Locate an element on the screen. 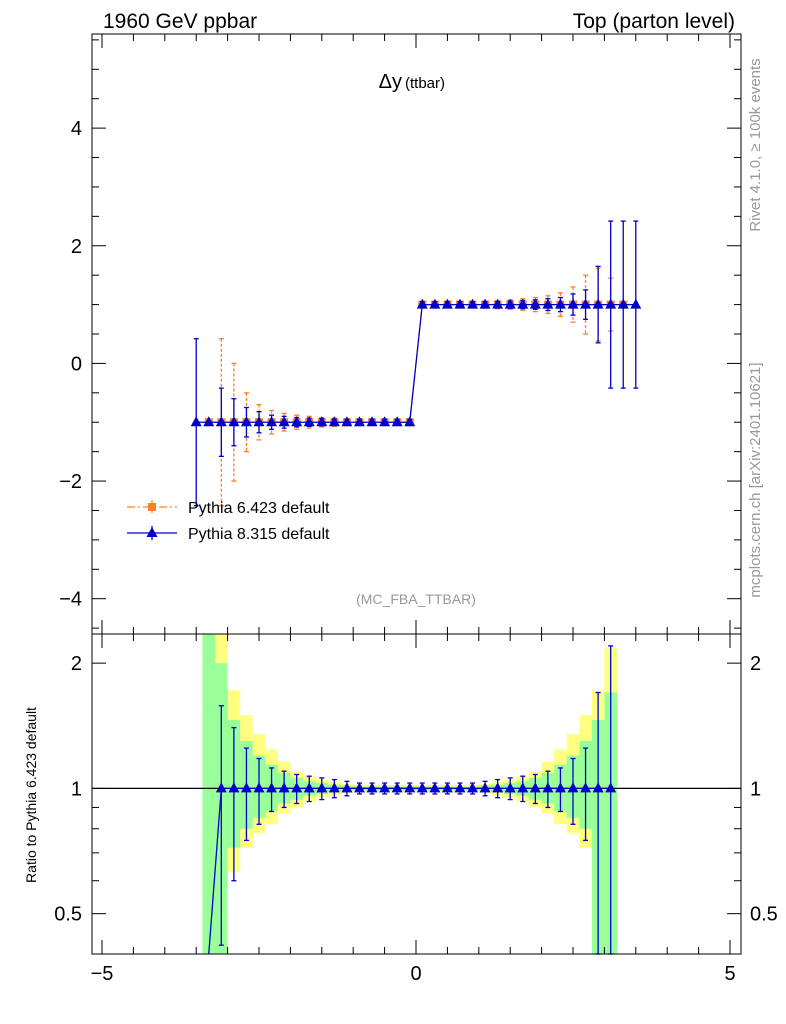 This screenshot has width=786, height=1024. ratio-y-tick-label-left: 2 is located at coordinates (76, 664).